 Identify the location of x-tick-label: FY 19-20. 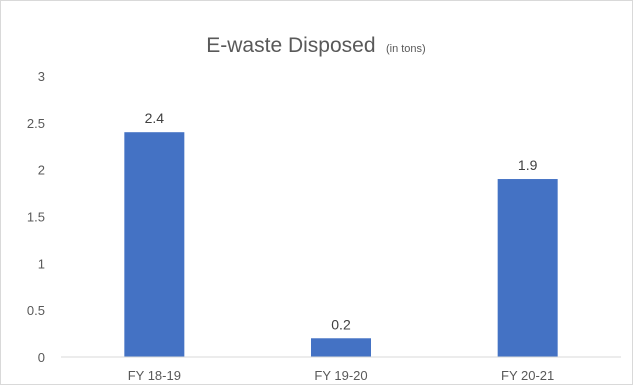
(340, 375).